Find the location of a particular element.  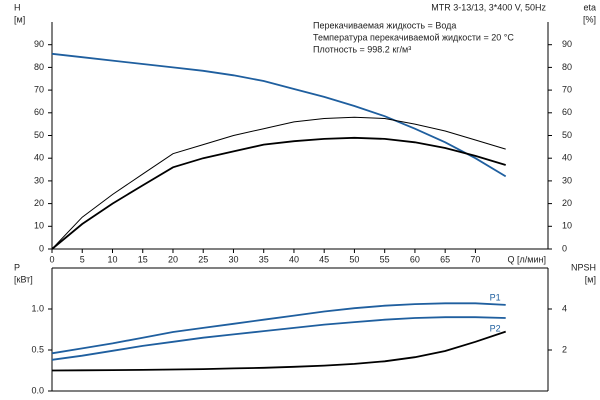

x-tick-label: 15 is located at coordinates (143, 259).